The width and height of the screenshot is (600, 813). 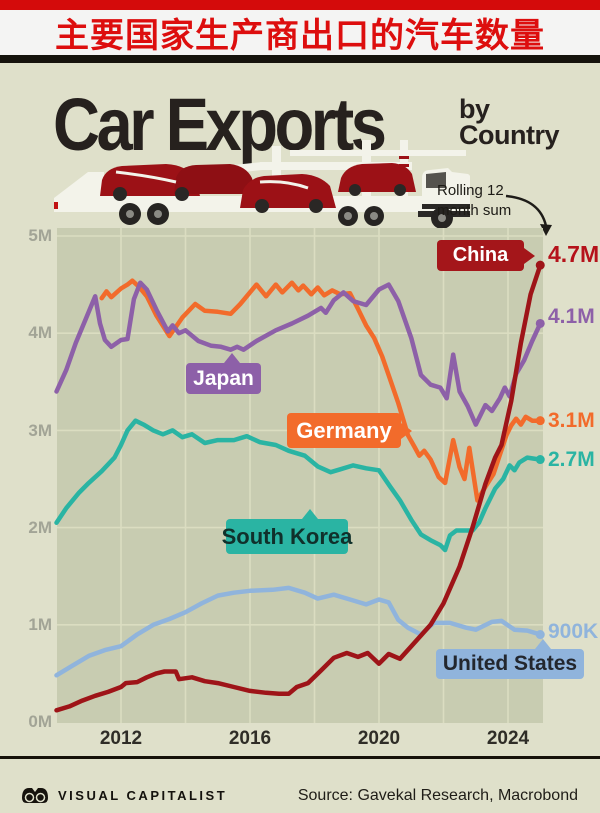 What do you see at coordinates (571, 316) in the screenshot?
I see `end-value-label-japan: 4.1M` at bounding box center [571, 316].